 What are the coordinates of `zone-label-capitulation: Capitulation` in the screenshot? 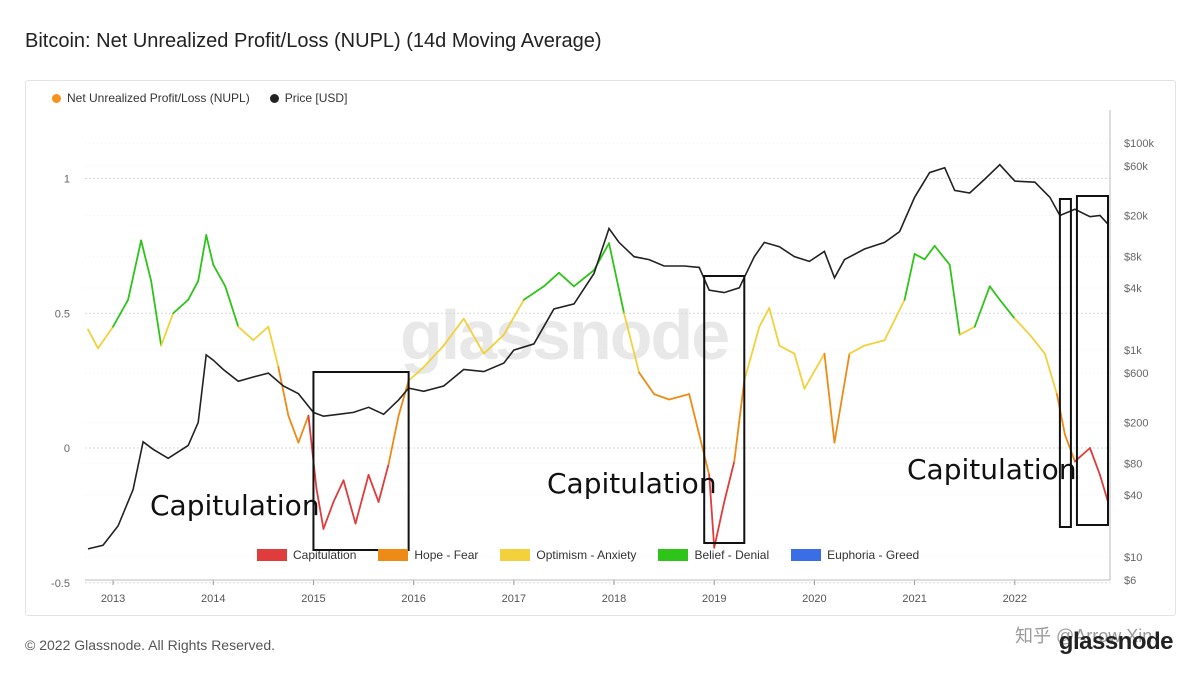 It's located at (325, 555).